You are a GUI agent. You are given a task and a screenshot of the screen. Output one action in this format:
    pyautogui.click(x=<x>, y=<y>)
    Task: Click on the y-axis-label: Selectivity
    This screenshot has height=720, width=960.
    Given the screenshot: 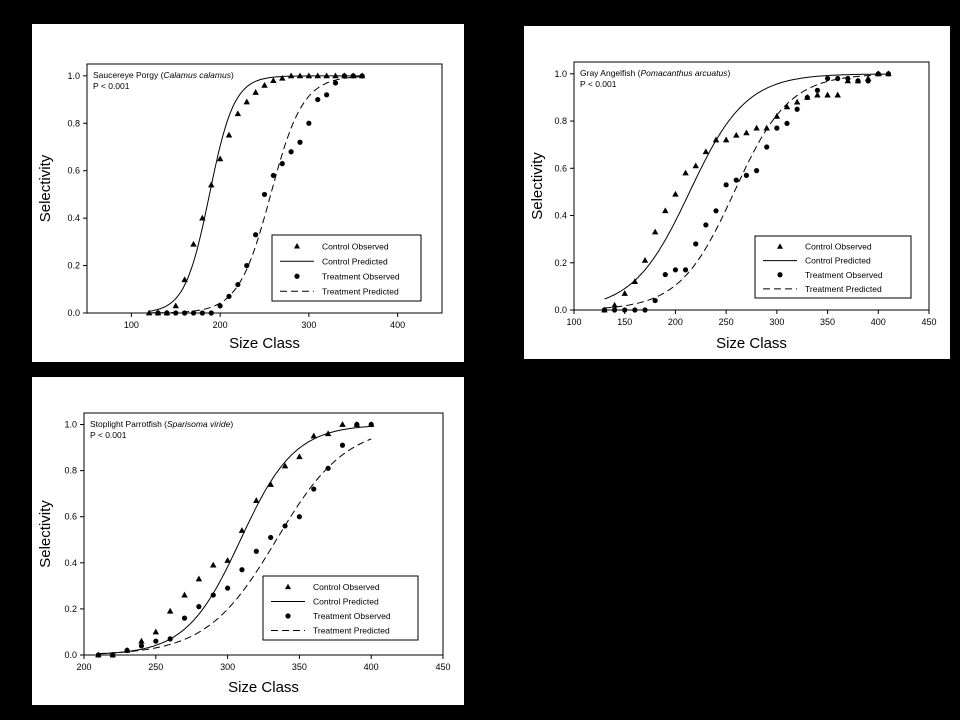 What is the action you would take?
    pyautogui.click(x=537, y=186)
    